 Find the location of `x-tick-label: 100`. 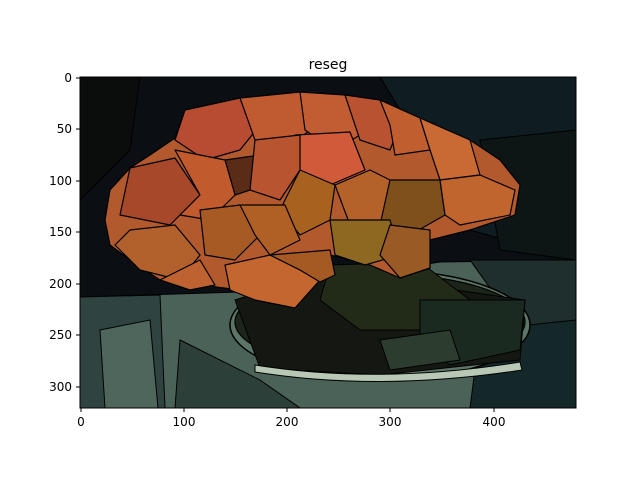

x-tick-label: 100 is located at coordinates (184, 422).